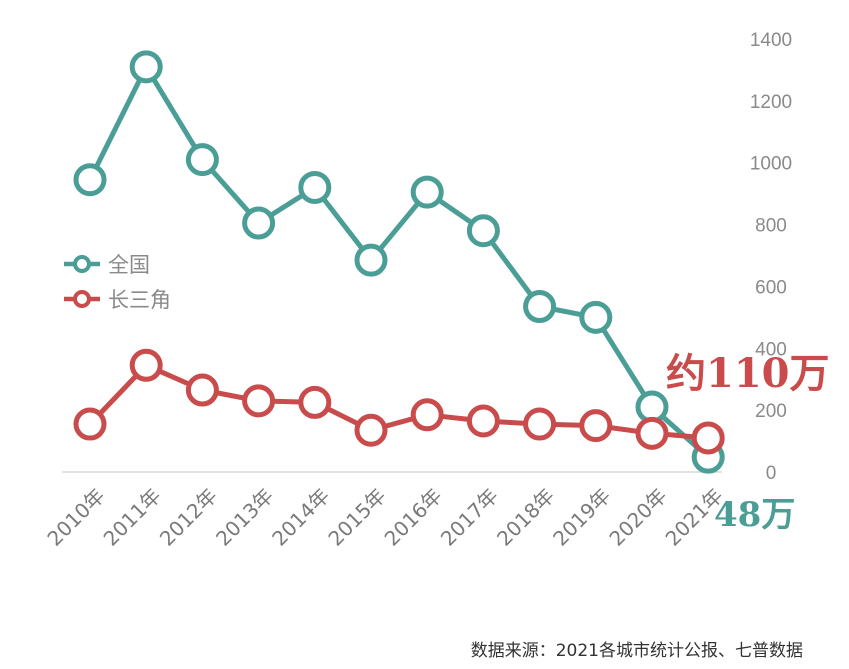  Describe the element at coordinates (771, 226) in the screenshot. I see `y-tick-label: 800` at that location.